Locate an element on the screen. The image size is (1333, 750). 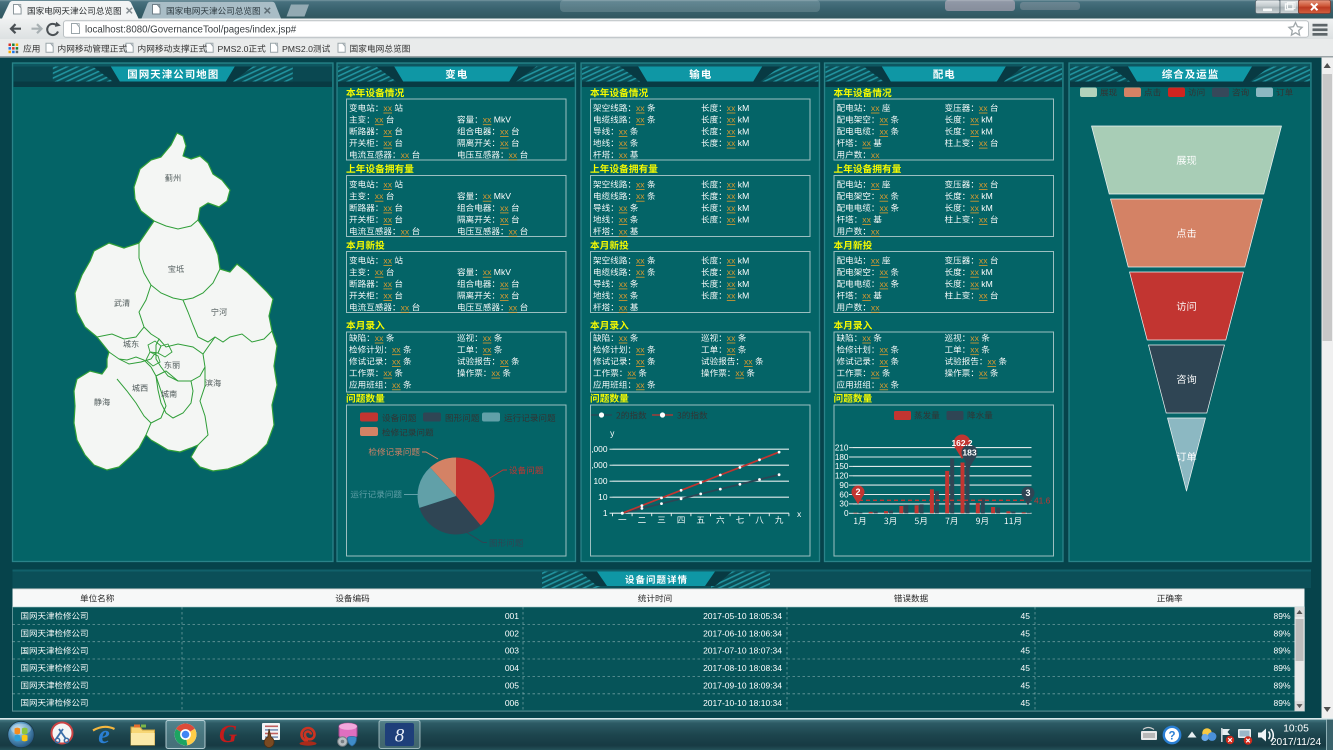
svg-text: 2017-05-10 18:05:34 is located at coordinates (742, 616).